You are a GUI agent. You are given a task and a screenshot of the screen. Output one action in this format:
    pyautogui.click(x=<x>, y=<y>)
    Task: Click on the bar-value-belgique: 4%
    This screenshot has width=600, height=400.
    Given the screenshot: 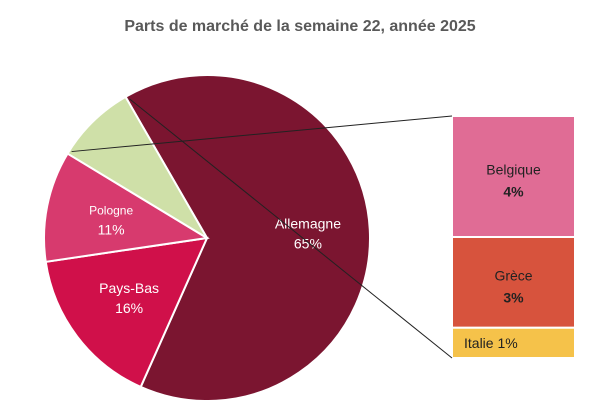 What is the action you would take?
    pyautogui.click(x=513, y=192)
    